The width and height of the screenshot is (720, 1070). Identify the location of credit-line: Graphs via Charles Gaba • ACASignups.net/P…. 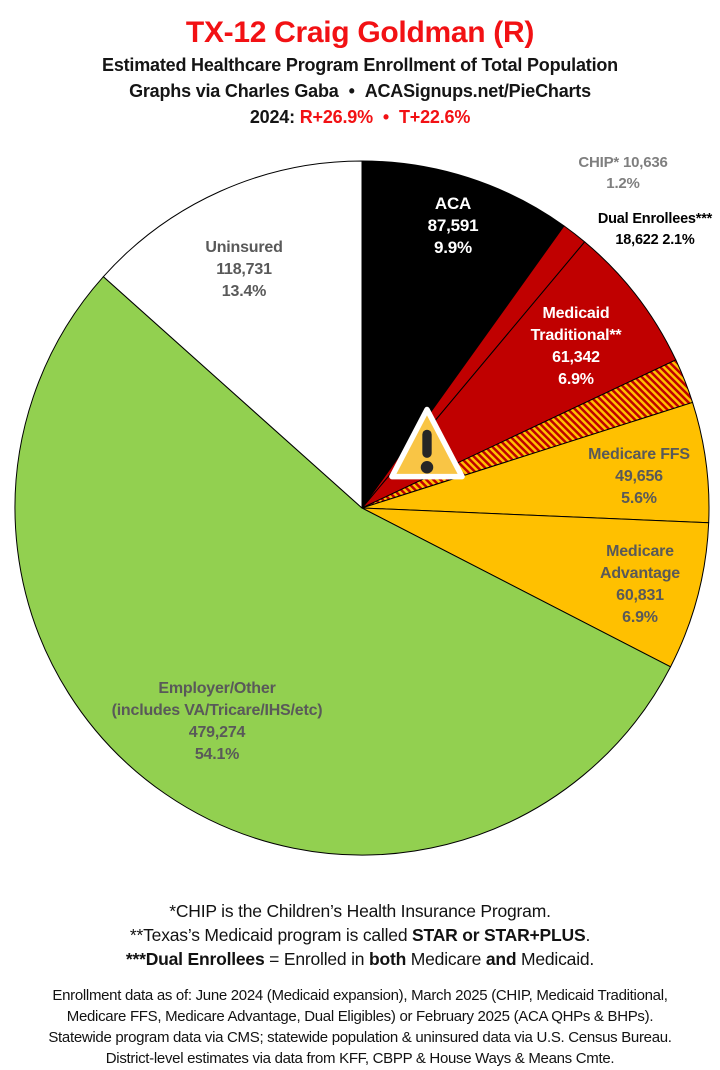
(360, 91).